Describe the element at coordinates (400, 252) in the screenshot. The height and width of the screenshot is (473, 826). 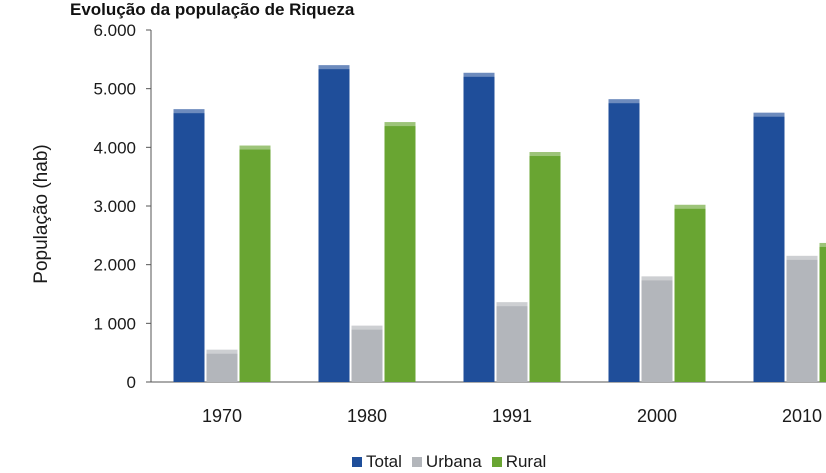
I see `bar-rural-1980` at that location.